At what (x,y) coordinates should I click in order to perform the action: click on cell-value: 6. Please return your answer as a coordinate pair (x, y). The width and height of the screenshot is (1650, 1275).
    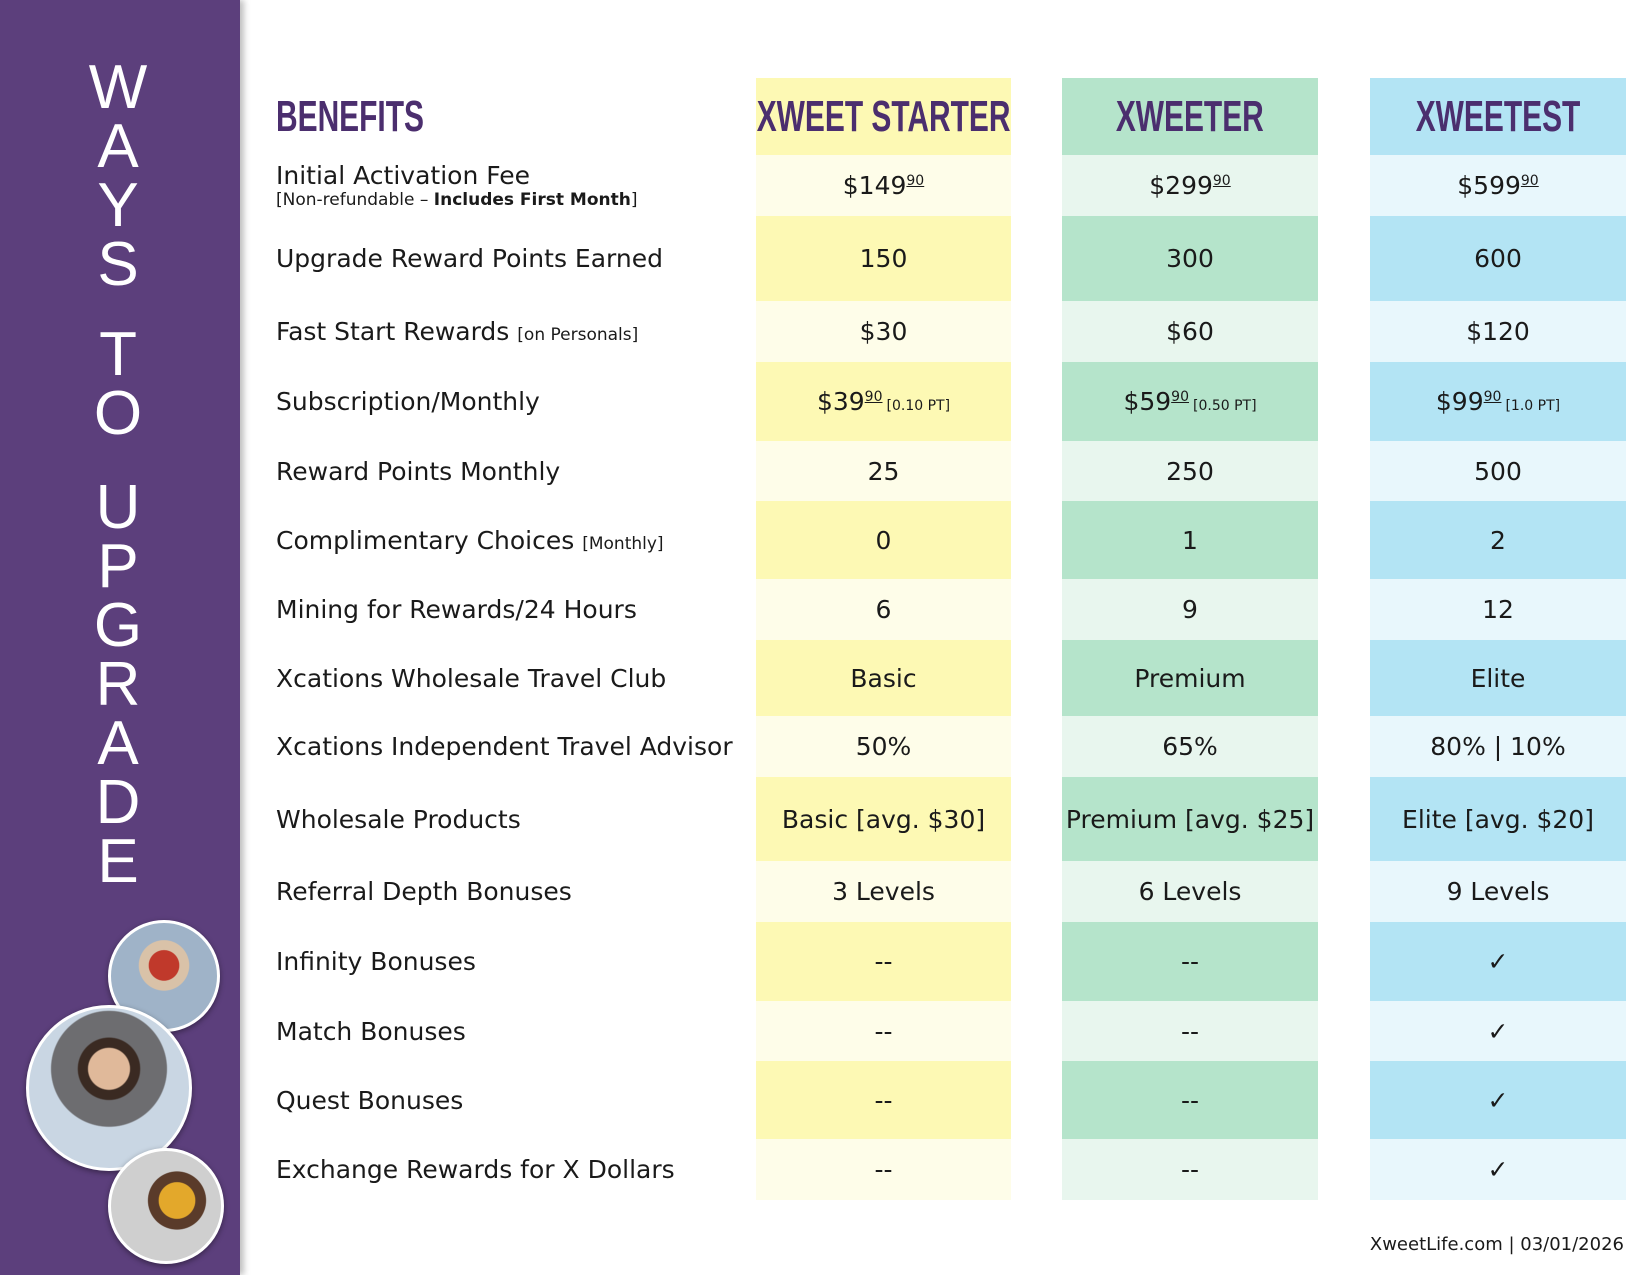
    Looking at the image, I should click on (884, 609).